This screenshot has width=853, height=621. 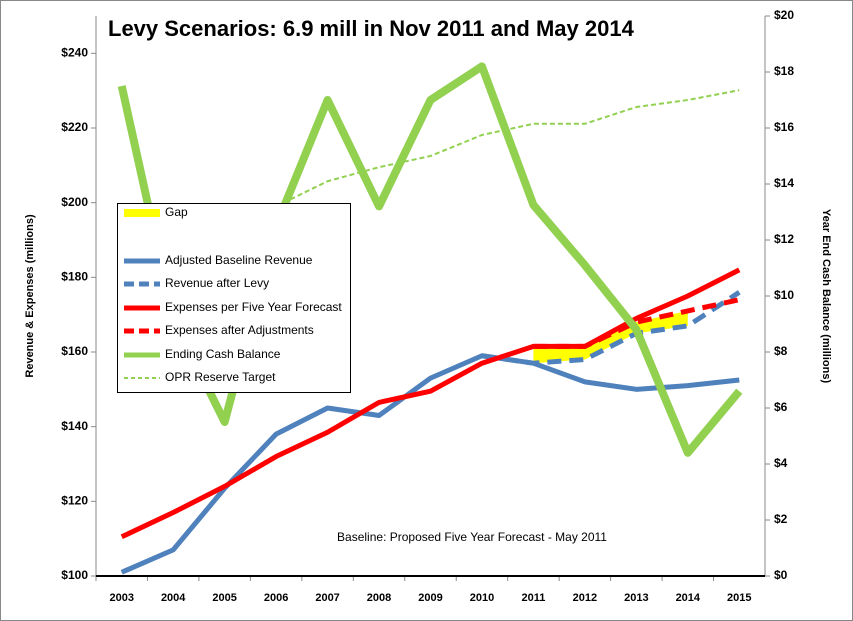 What do you see at coordinates (482, 598) in the screenshot?
I see `x-tick-label: 2010` at bounding box center [482, 598].